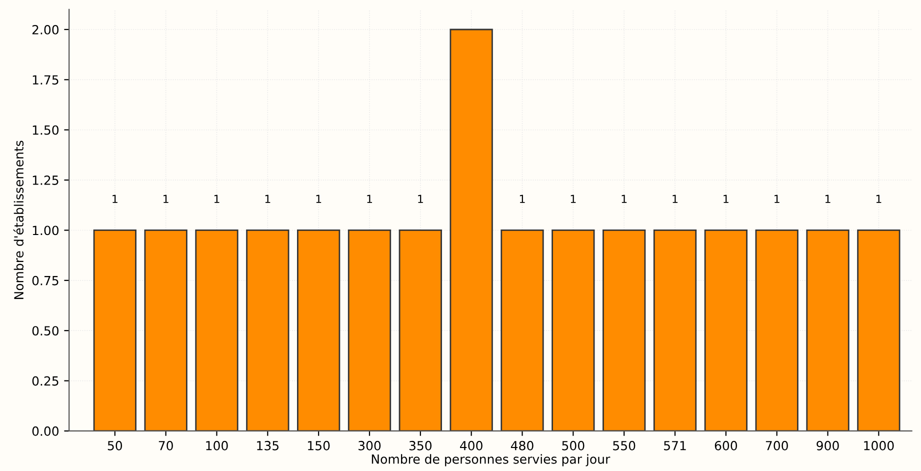  Describe the element at coordinates (45, 180) in the screenshot. I see `y-tick-label: 1.25` at that location.